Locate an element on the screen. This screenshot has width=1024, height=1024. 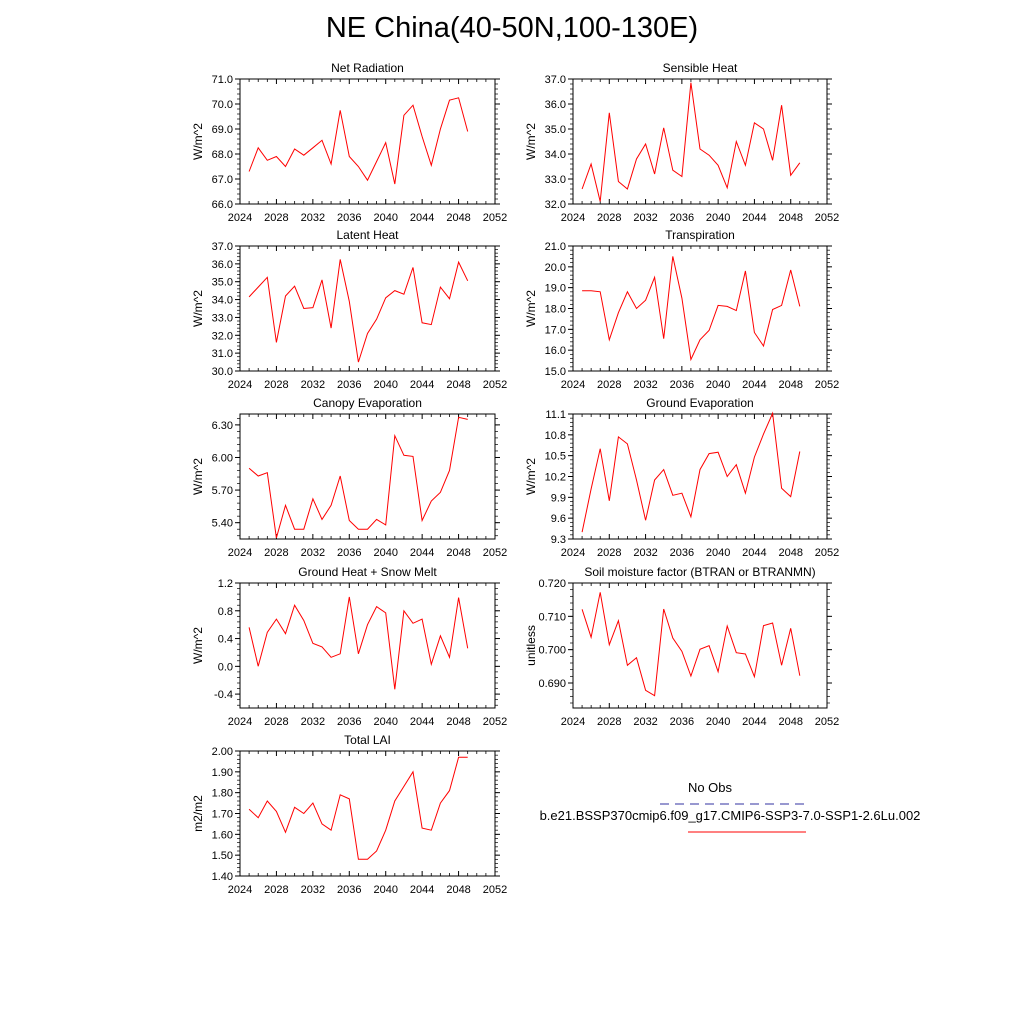
y-tick-label: 6.30 is located at coordinates (222, 426).